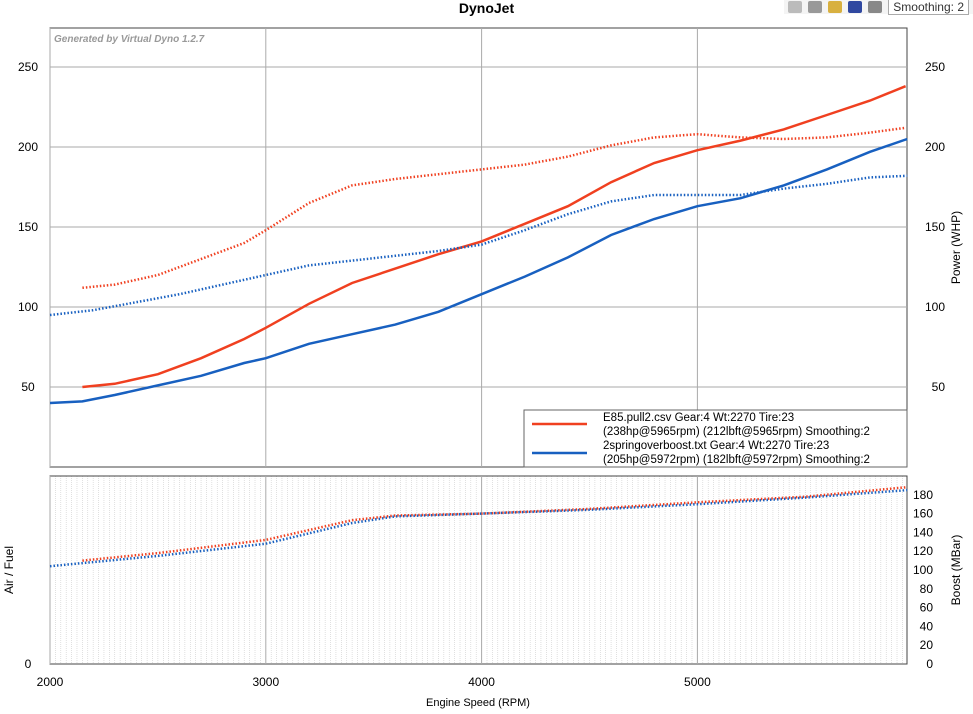 This screenshot has height=714, width=973. What do you see at coordinates (698, 418) in the screenshot?
I see `legend-entry: E85.pull2.csv Gear:4 Wt:2270 Tire:23` at bounding box center [698, 418].